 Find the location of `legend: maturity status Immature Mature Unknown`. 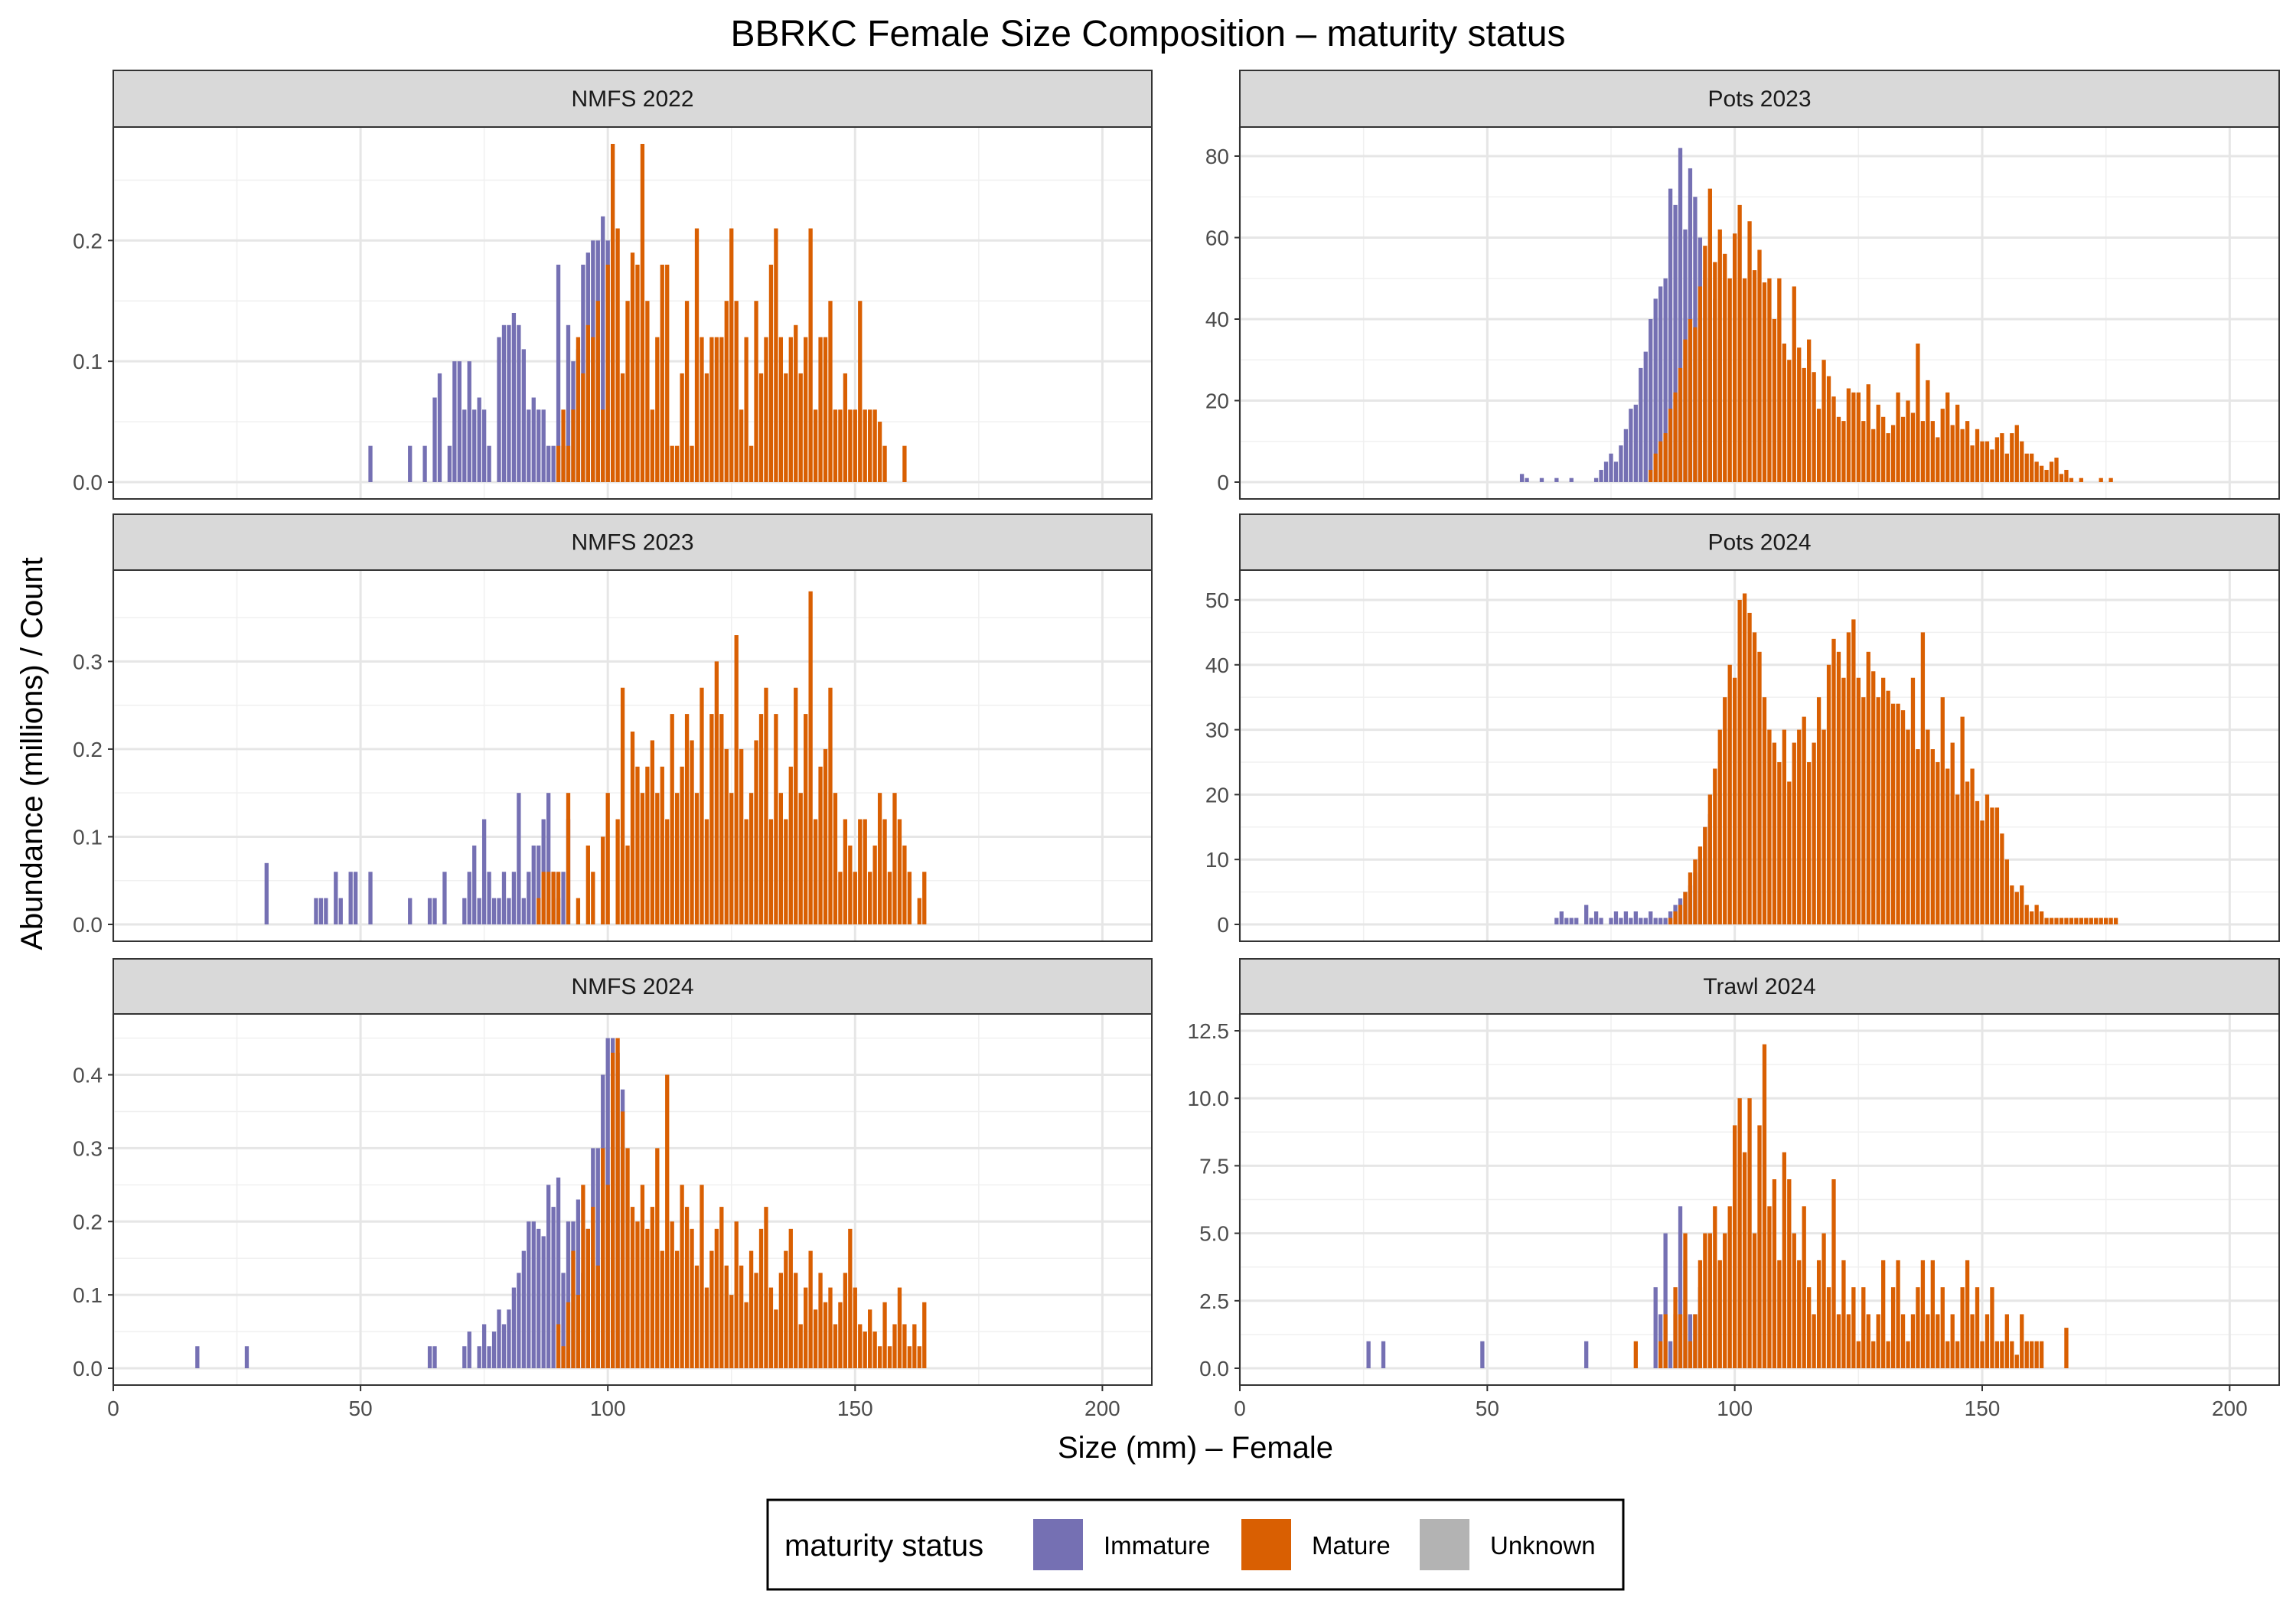

legend: maturity status Immature Mature Unknown is located at coordinates (1195, 1544).